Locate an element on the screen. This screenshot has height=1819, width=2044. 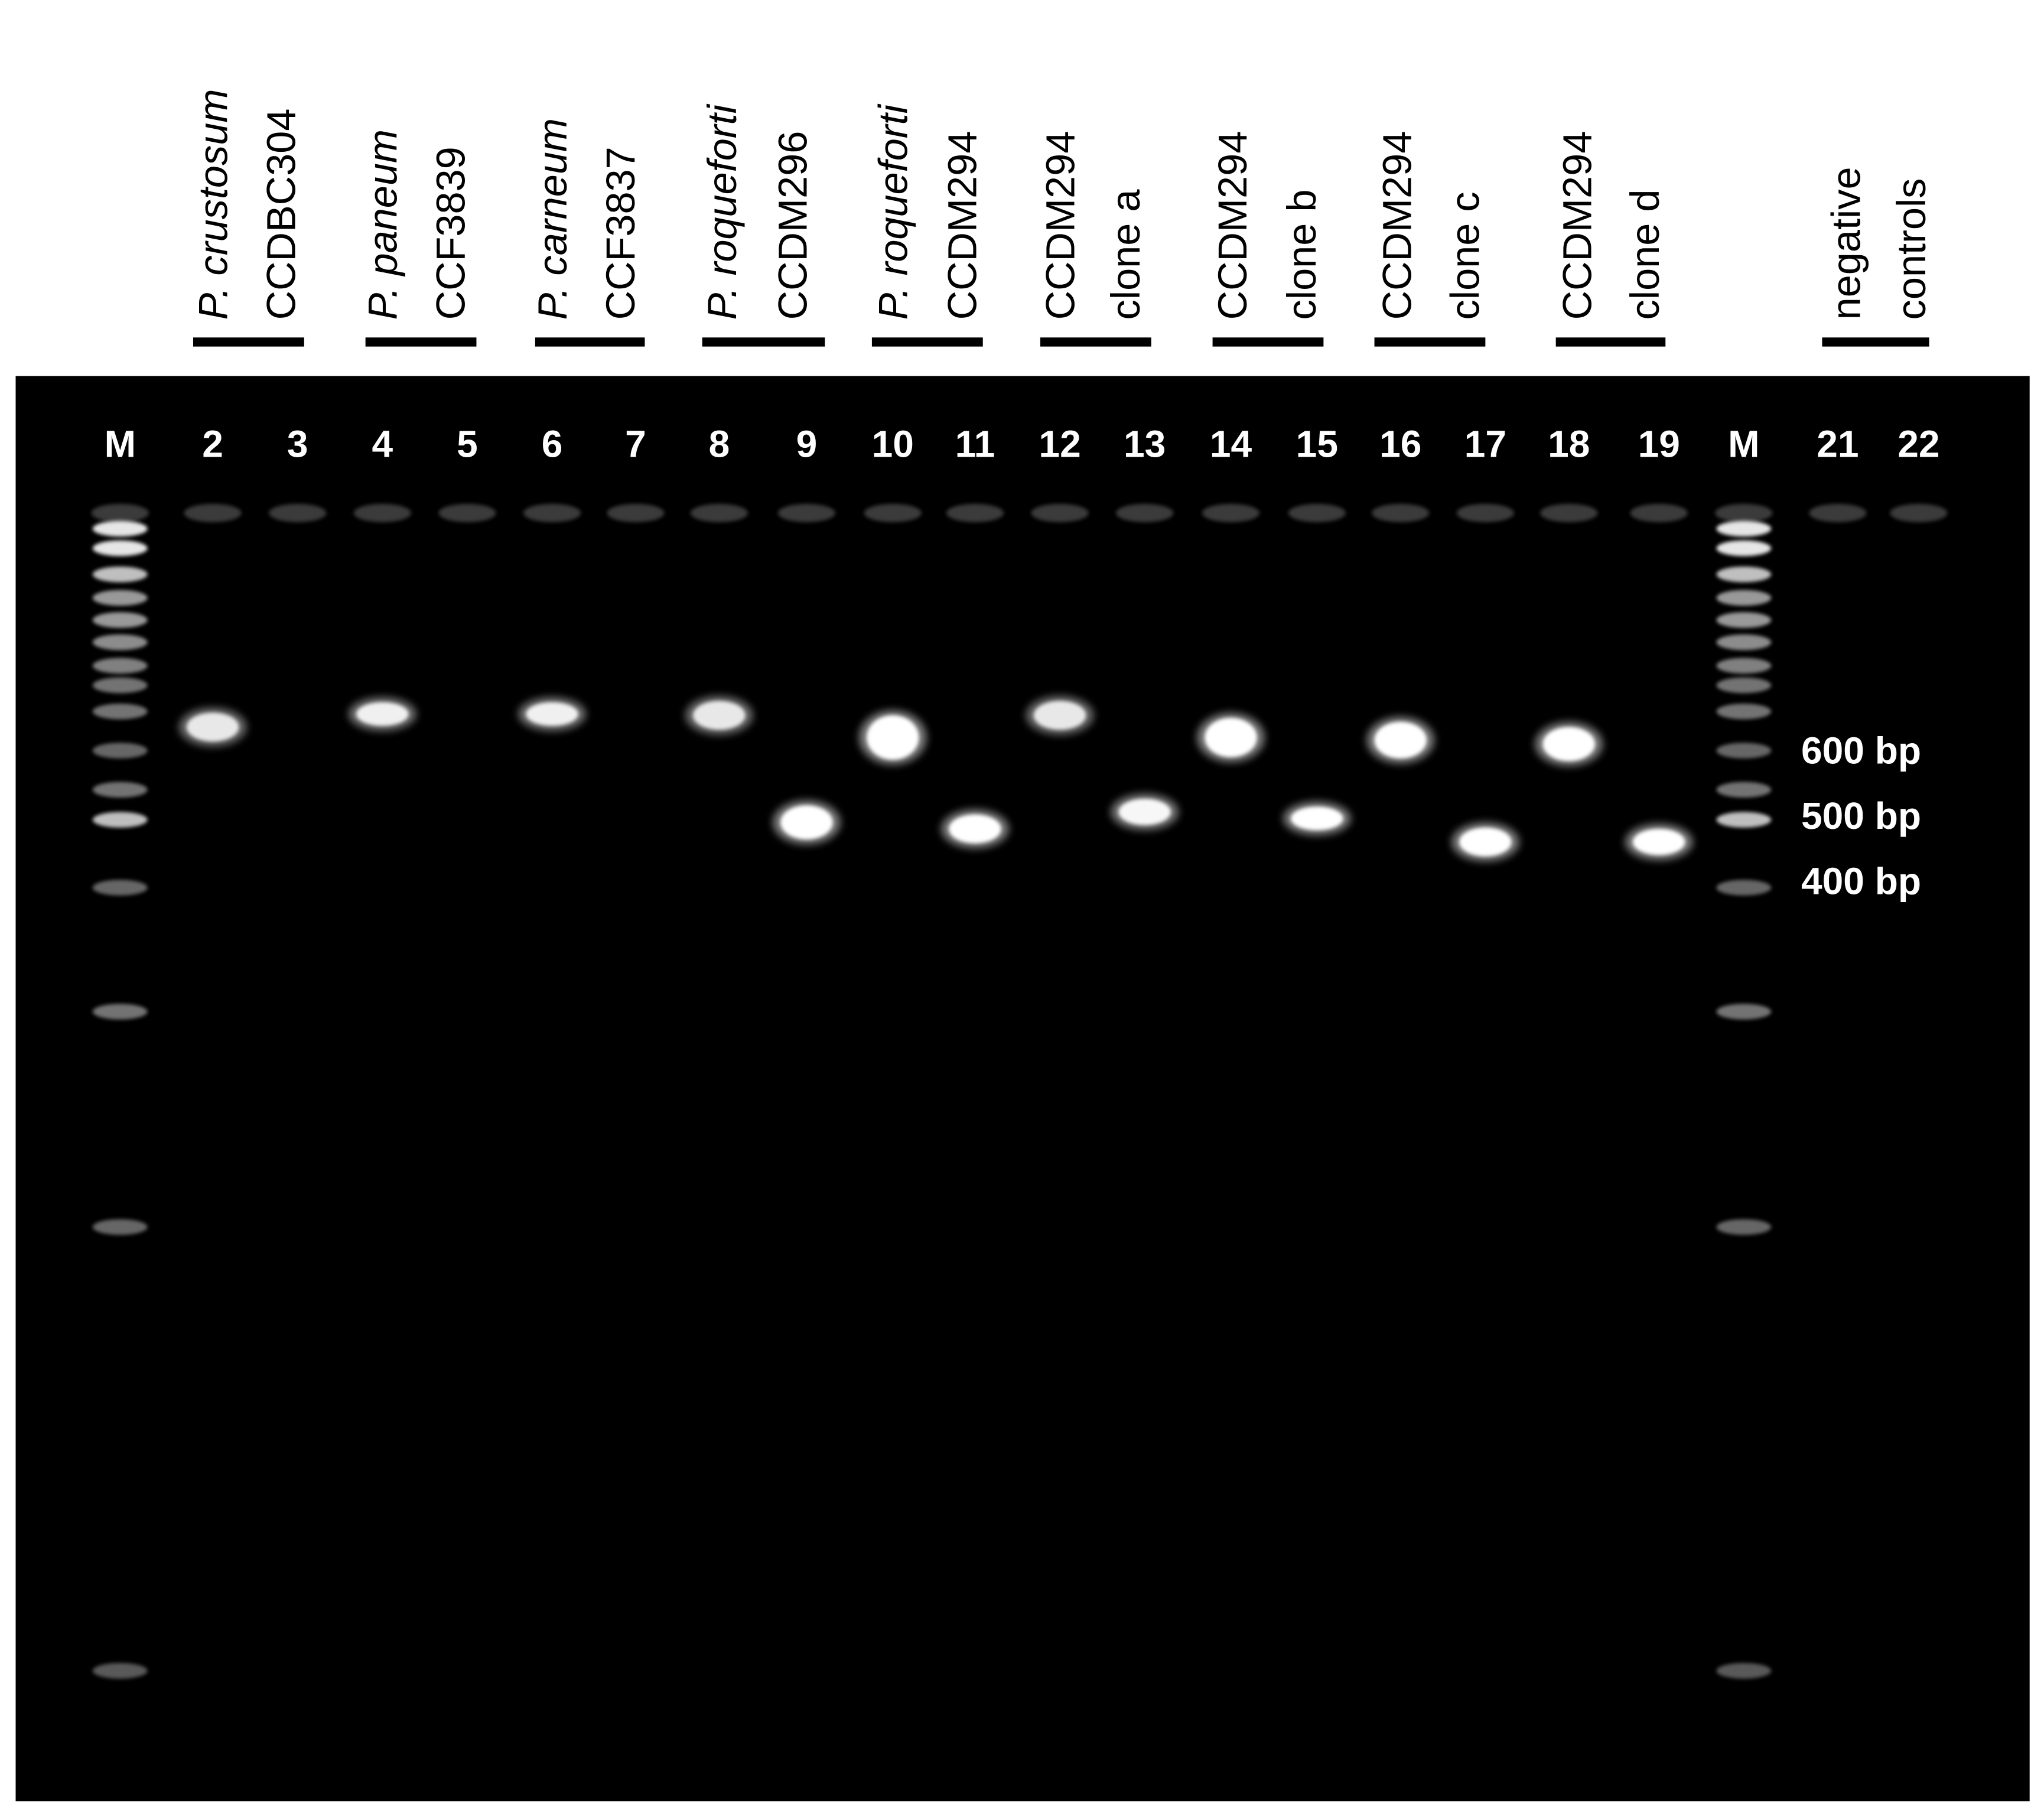
lane-label: 2 is located at coordinates (212, 443).